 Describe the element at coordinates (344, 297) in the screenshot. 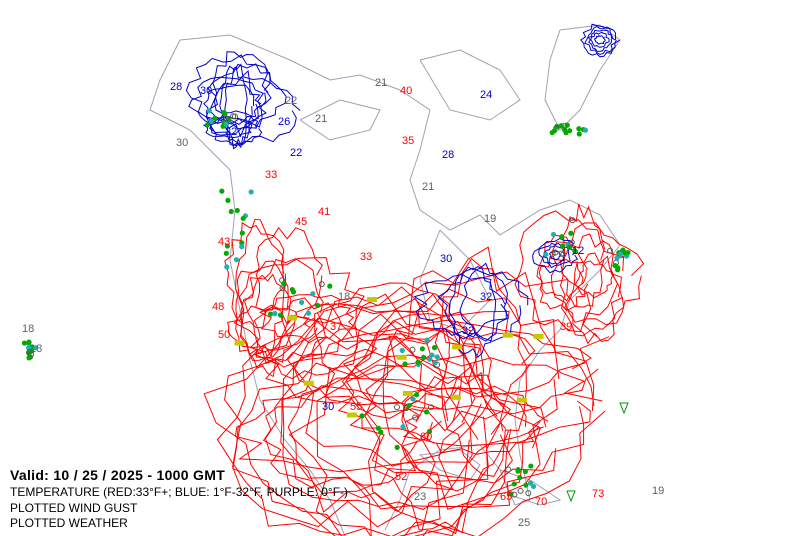

I see `wind-gust-label: 18` at that location.